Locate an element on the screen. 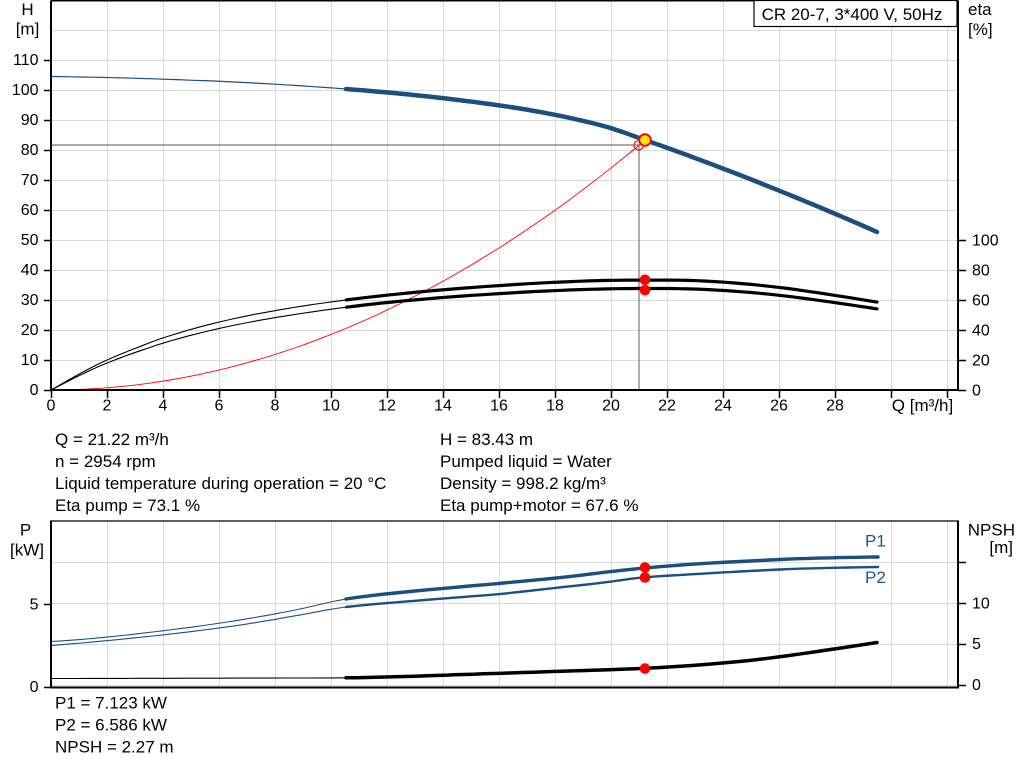 This screenshot has height=781, width=1024. svg-text: n = 2954 rpm is located at coordinates (105, 461).